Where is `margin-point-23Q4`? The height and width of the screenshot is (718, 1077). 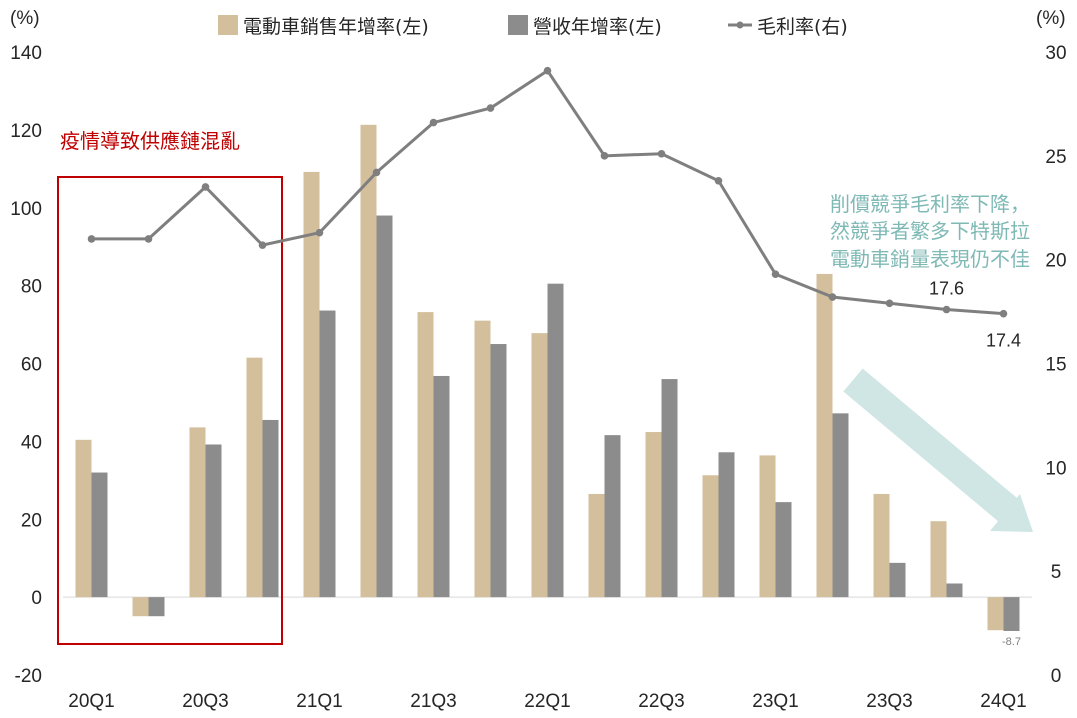
margin-point-23Q4 is located at coordinates (946, 309).